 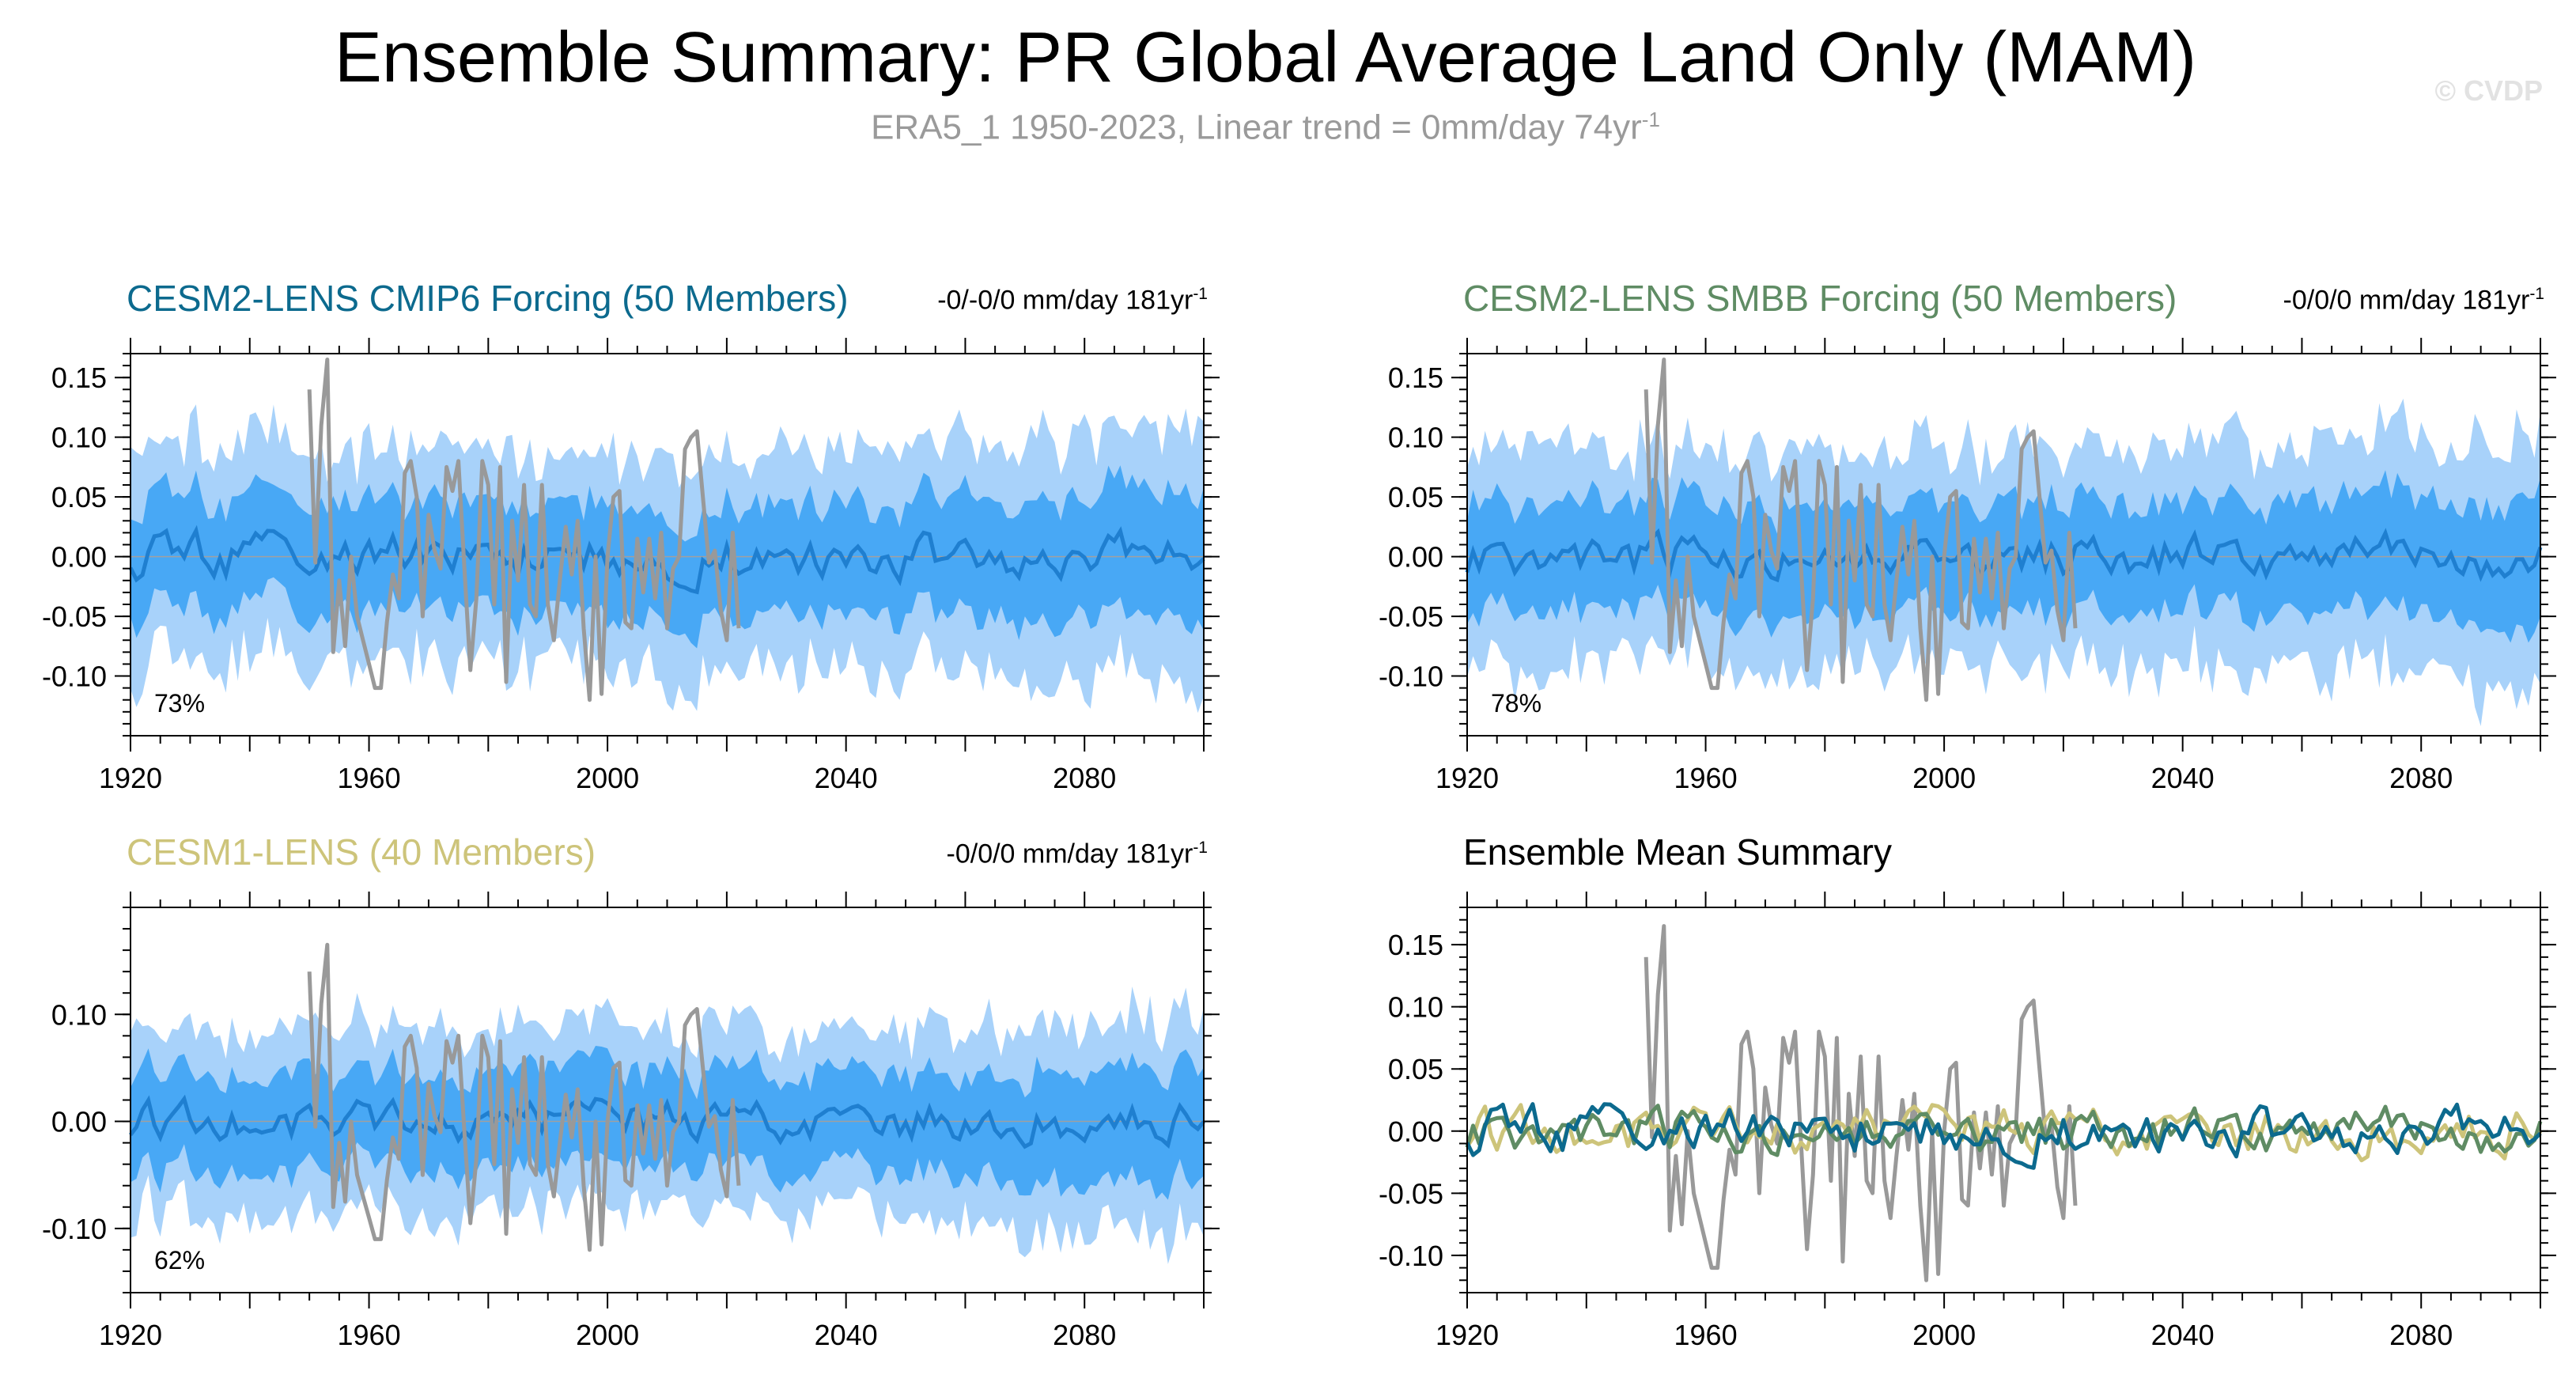 What do you see at coordinates (488, 299) in the screenshot?
I see `panel-title-cesm2-cmip6: CESM2-LENS CMIP6 Forcing (50 Members)` at bounding box center [488, 299].